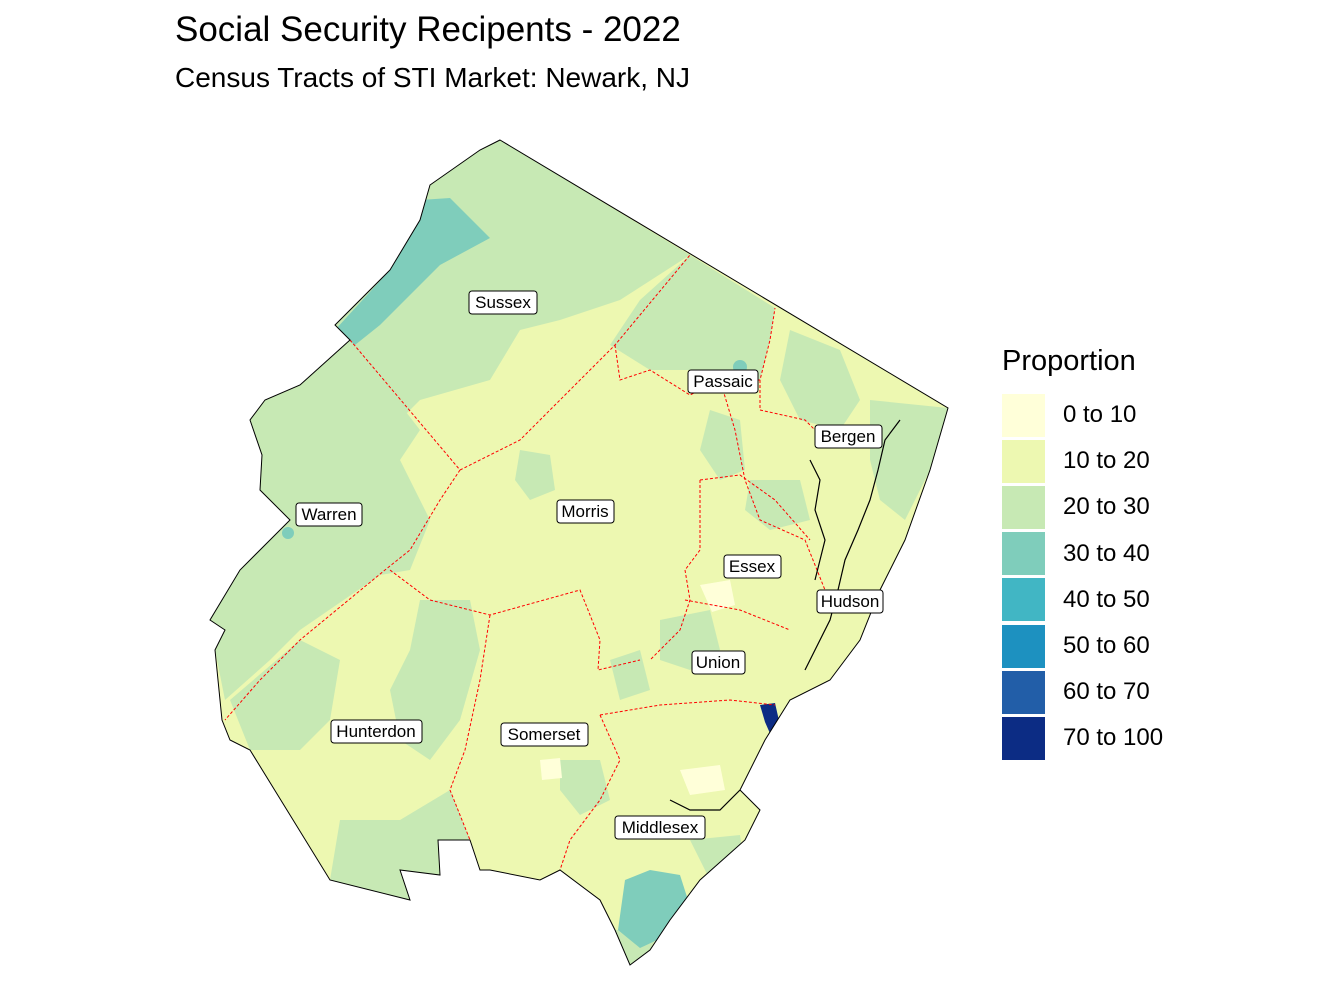  I want to click on svg-text: Hunterdon, so click(375, 731).